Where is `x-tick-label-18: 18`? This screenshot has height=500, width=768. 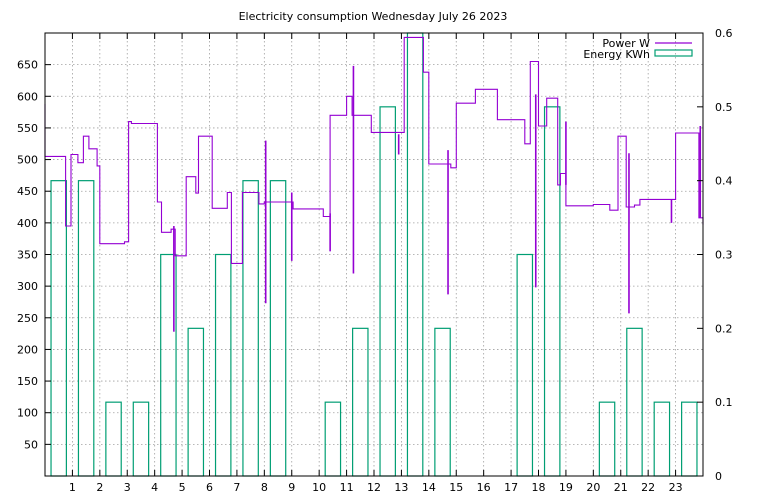
x-tick-label-18: 18 is located at coordinates (539, 487).